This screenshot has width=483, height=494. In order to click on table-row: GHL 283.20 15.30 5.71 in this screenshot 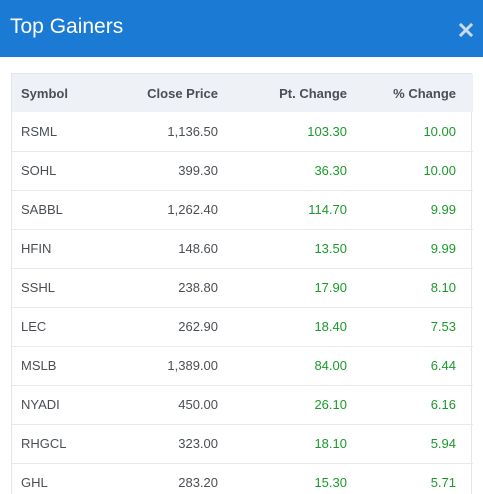, I will do `click(242, 478)`.